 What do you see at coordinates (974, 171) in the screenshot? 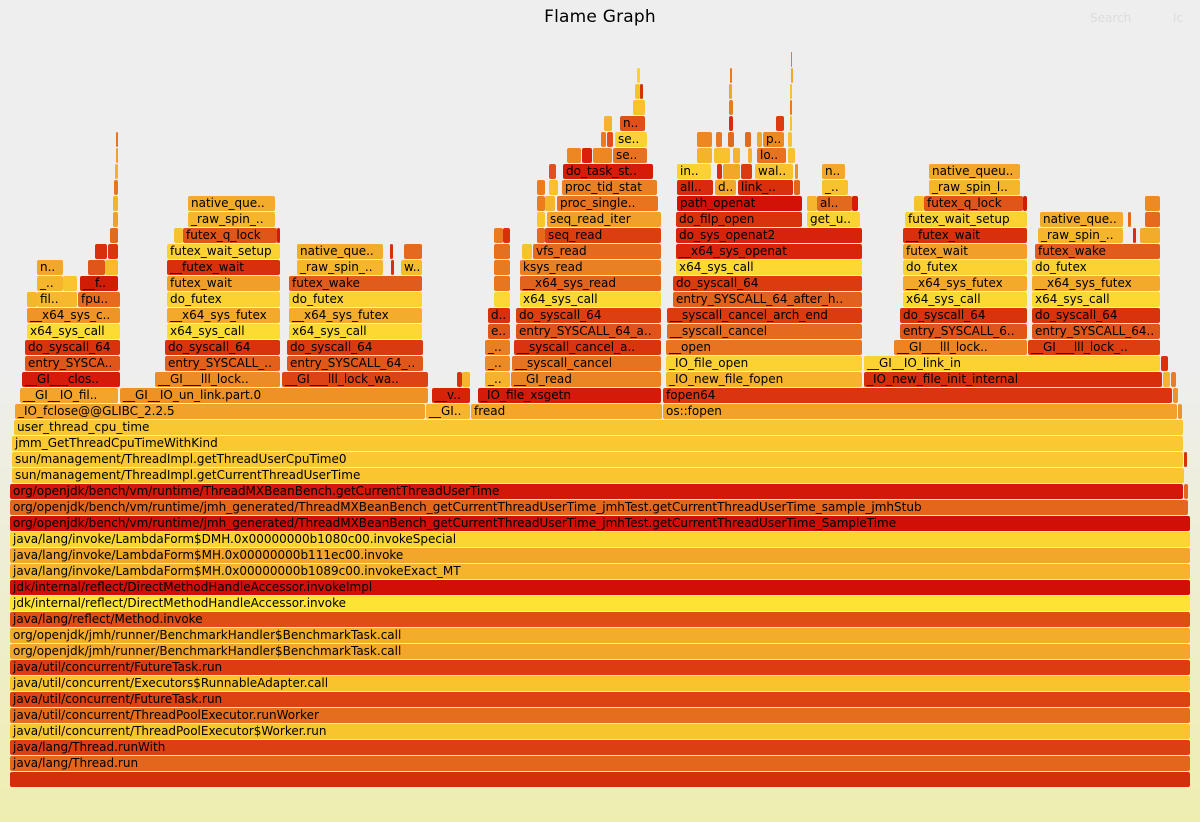
I see `flame-frame: native_queu..` at bounding box center [974, 171].